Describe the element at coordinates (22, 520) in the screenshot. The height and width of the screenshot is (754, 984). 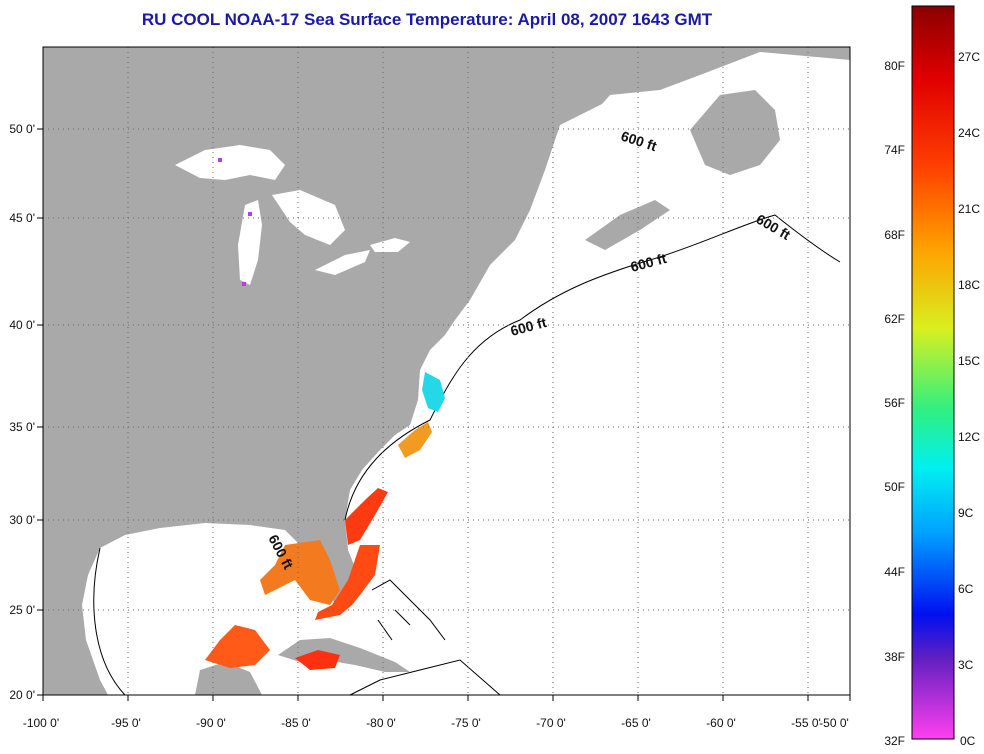
I see `y-tick-label: 30 0'` at that location.